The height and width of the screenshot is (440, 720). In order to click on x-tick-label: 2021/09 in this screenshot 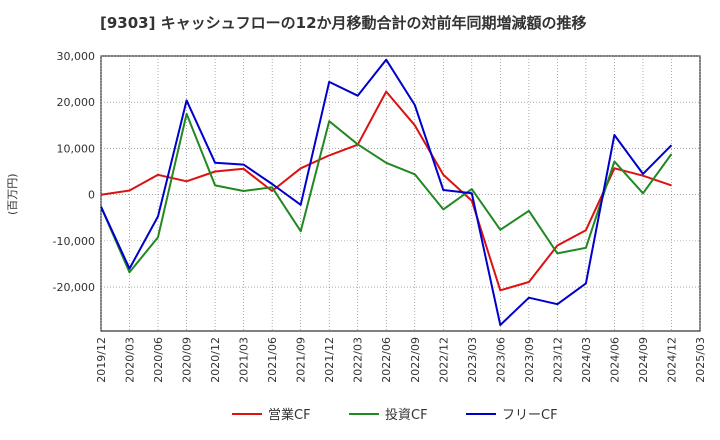, I will do `click(301, 360)`.